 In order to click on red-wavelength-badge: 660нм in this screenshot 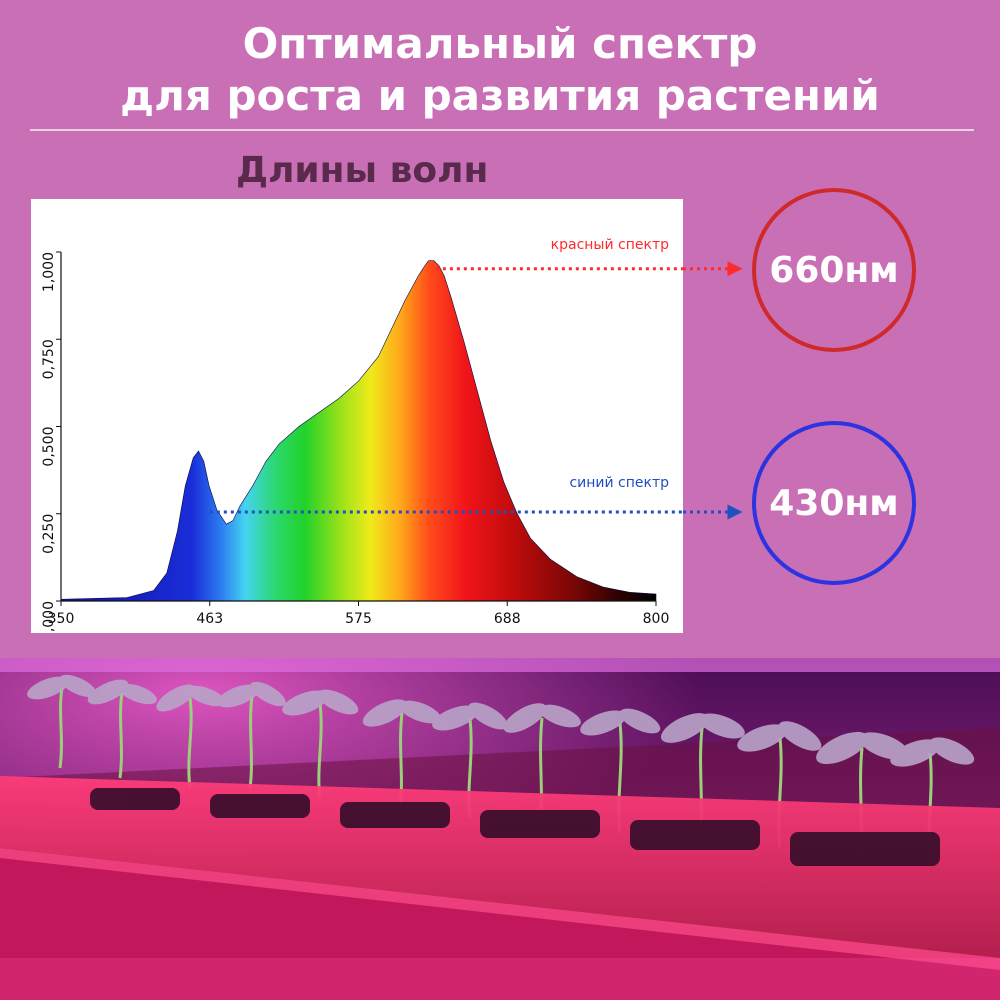, I will do `click(834, 270)`.